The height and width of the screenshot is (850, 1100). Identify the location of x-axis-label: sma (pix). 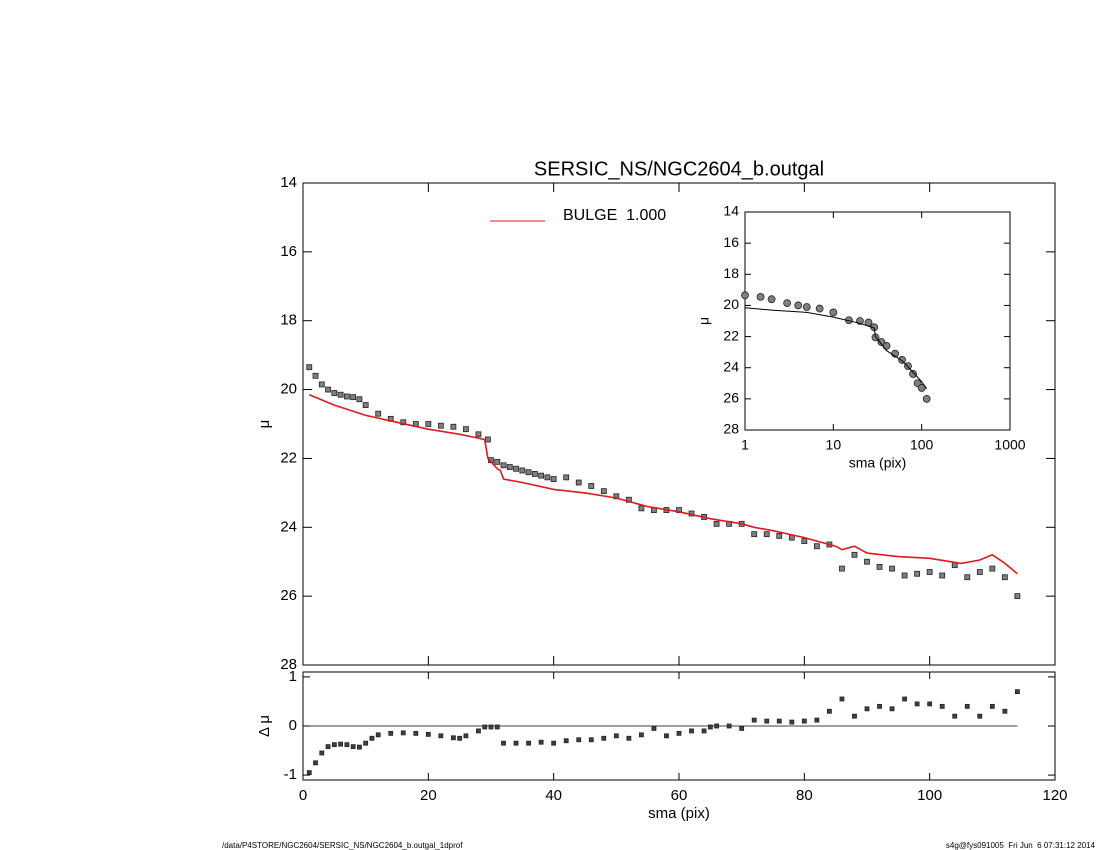
(679, 813).